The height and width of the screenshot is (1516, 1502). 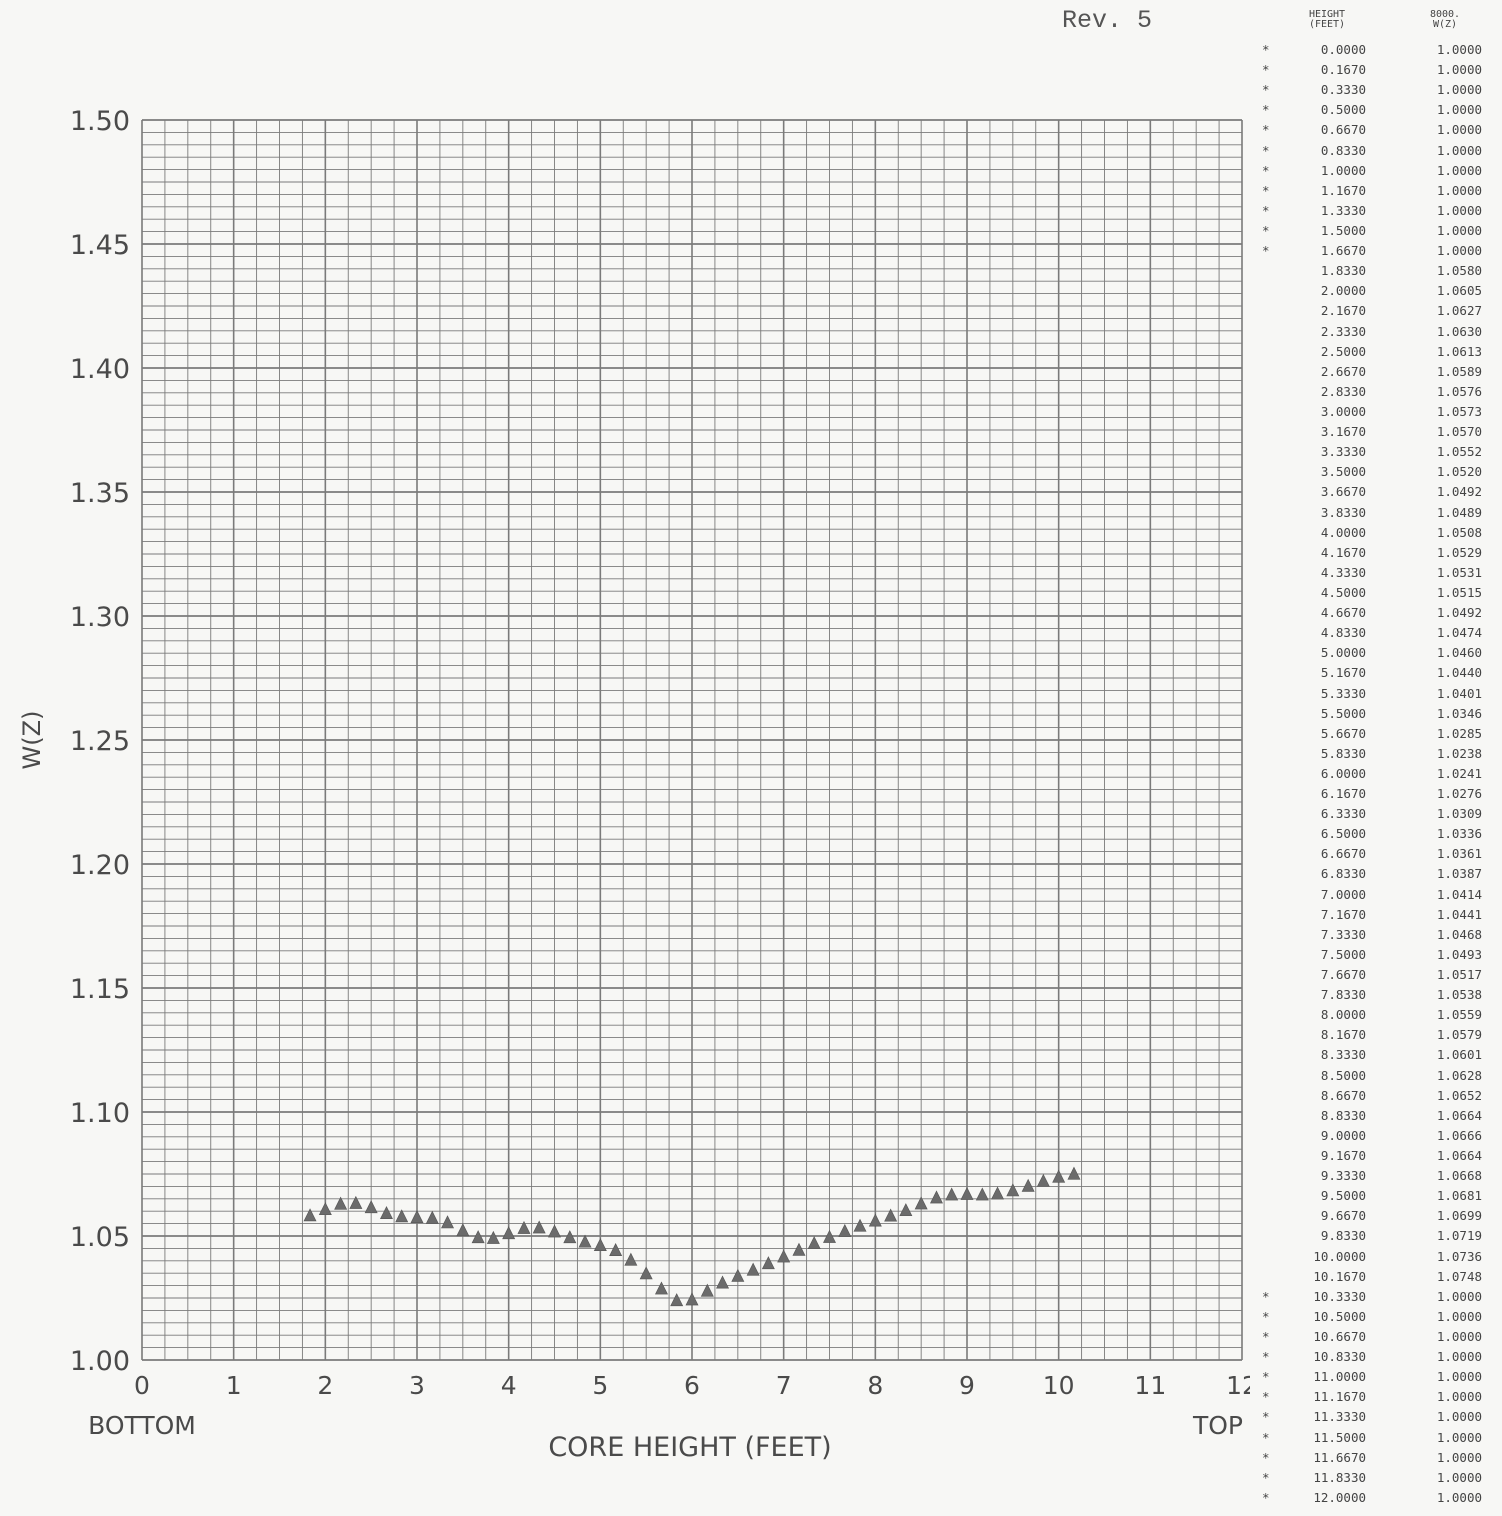 I want to click on row-height: 3.6670, so click(x=1343, y=492).